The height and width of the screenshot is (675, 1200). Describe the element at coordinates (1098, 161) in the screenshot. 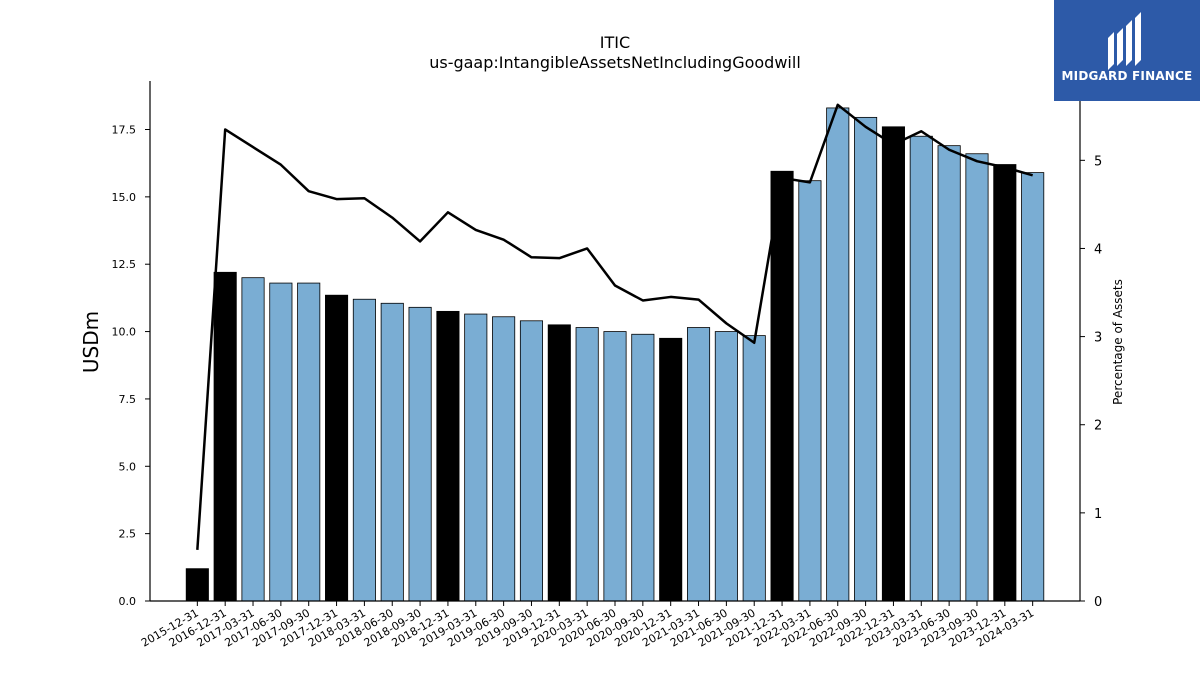

I see `y2-tick-label: 5` at that location.